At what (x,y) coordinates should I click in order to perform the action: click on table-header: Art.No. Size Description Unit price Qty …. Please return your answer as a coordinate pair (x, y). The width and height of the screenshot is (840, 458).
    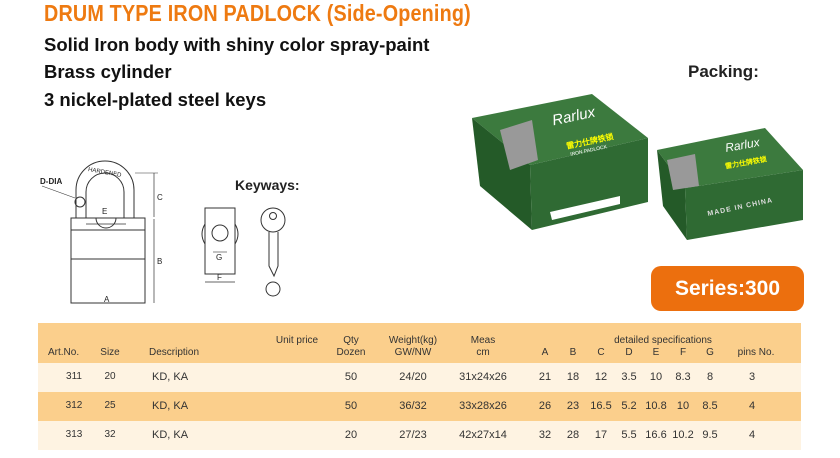
    Looking at the image, I should click on (419, 343).